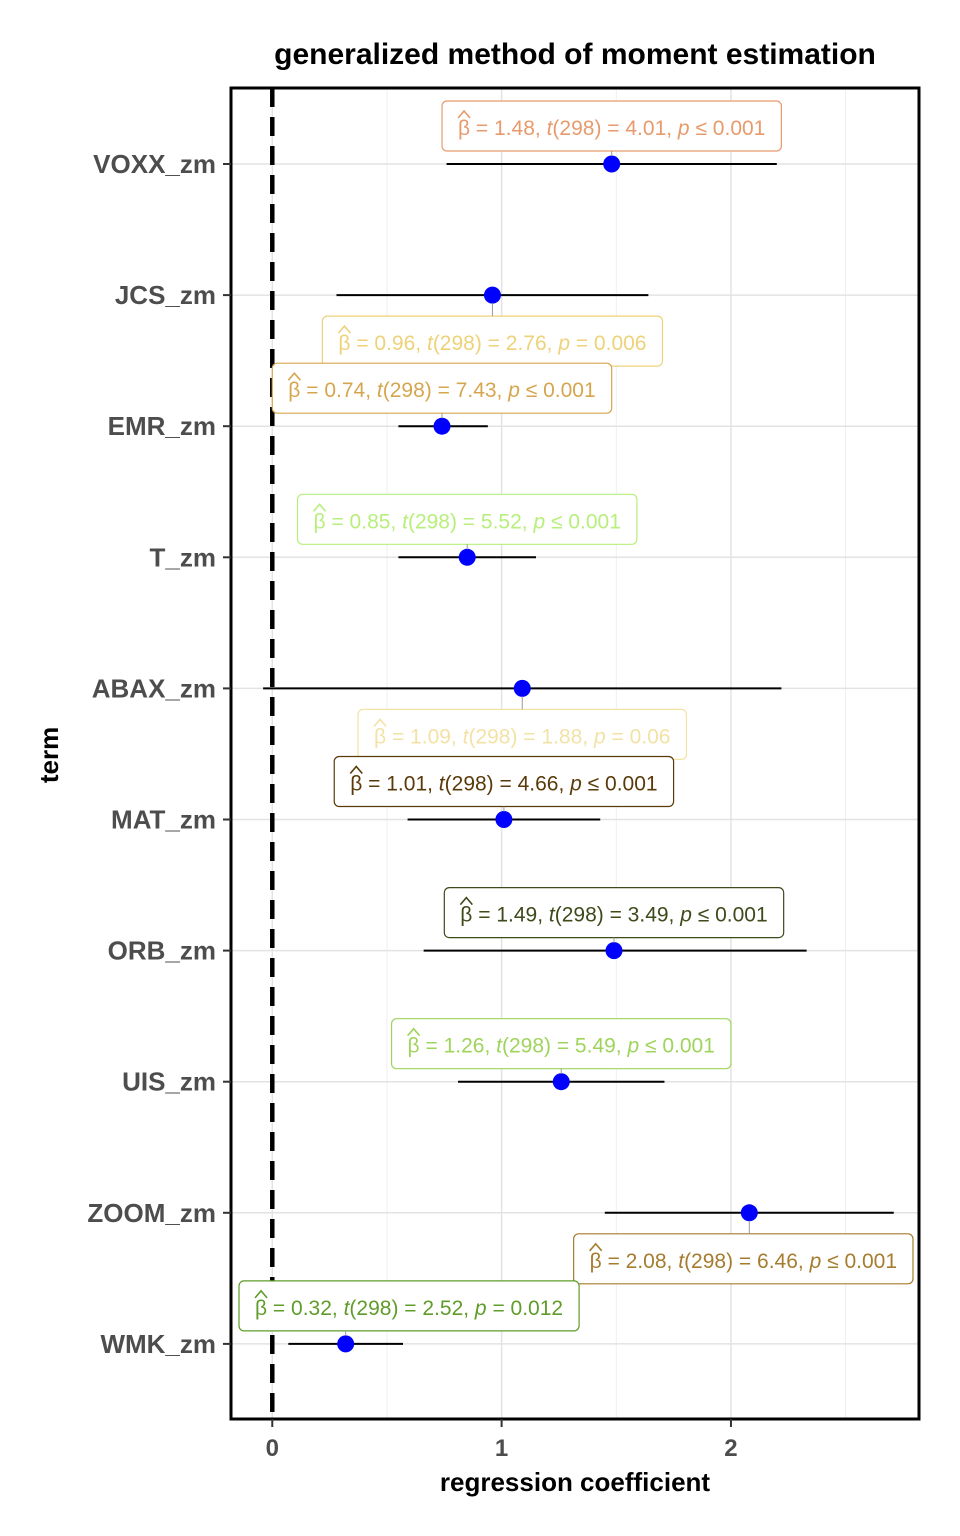  I want to click on estimate-label: β = 1.26, t(298) = 5.49, p ≤ 0.001, so click(561, 1046).